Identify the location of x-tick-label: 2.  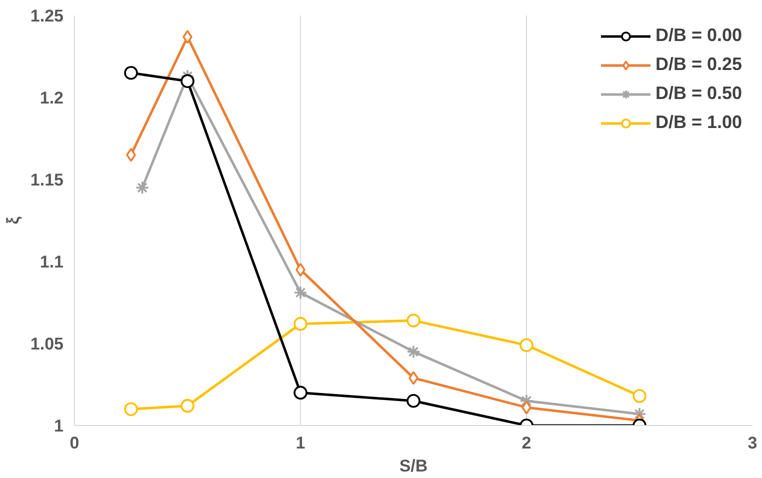
(527, 443).